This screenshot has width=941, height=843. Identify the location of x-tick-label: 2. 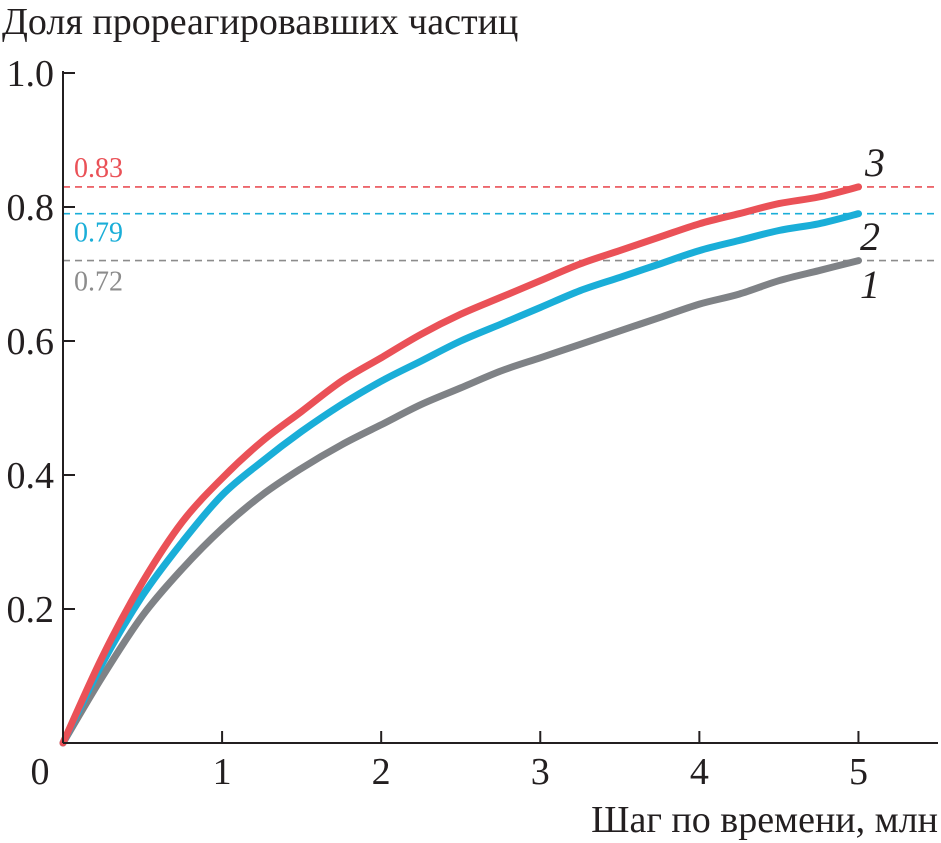
(381, 772).